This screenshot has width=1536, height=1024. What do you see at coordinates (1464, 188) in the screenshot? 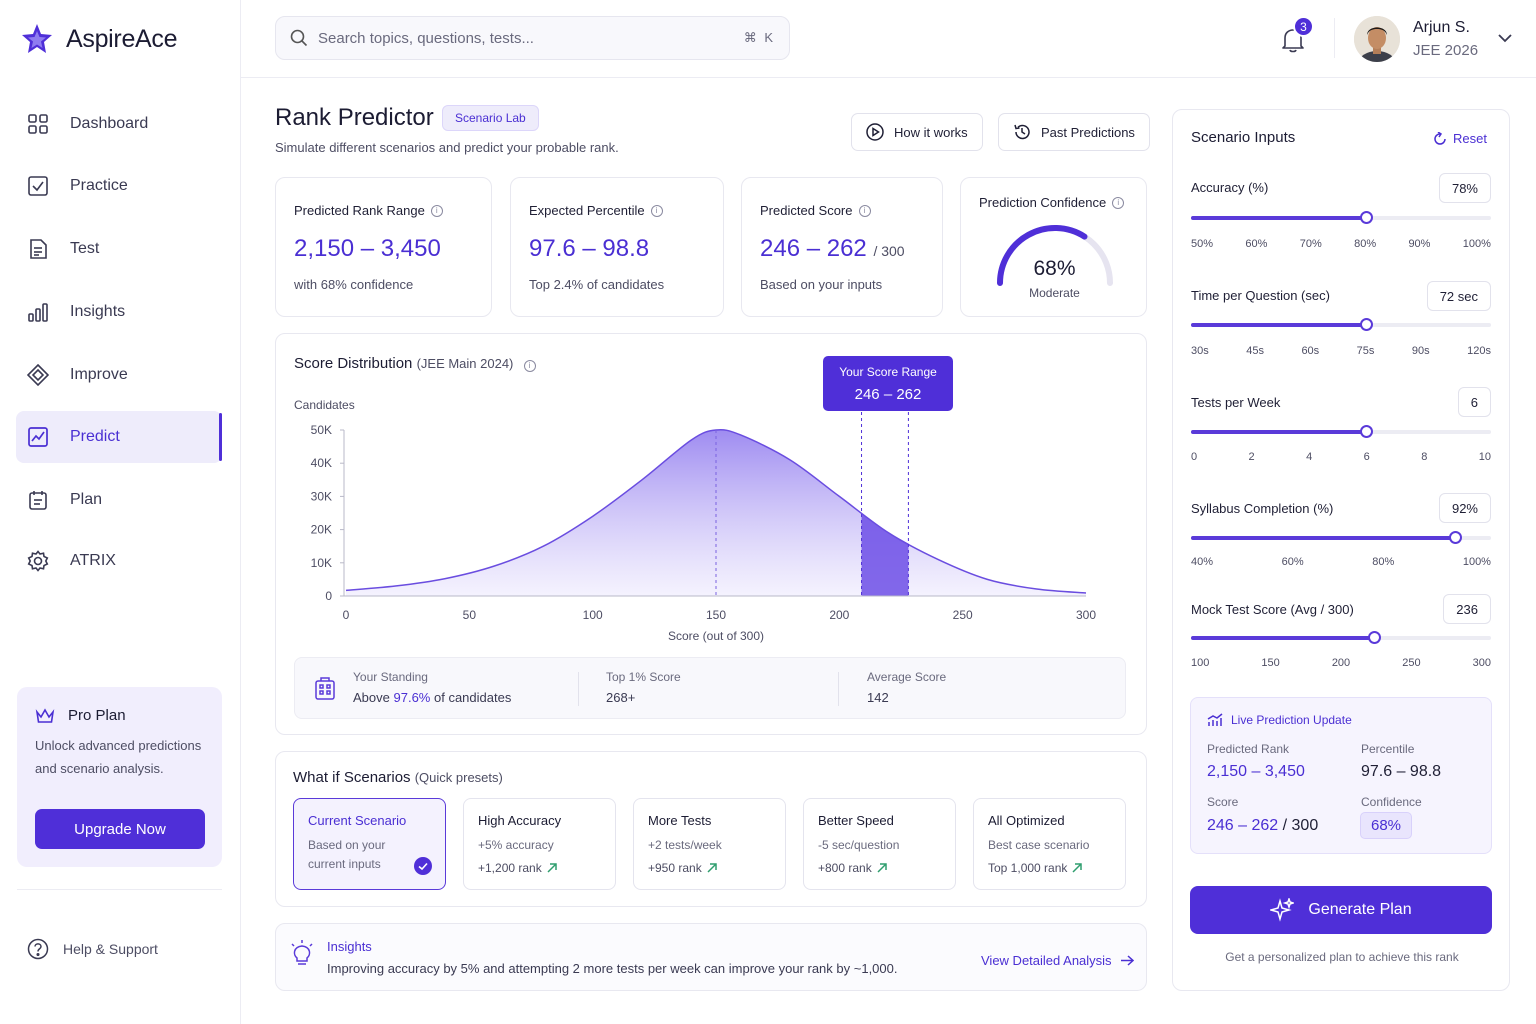
I see `accuracy-value: 78%` at bounding box center [1464, 188].